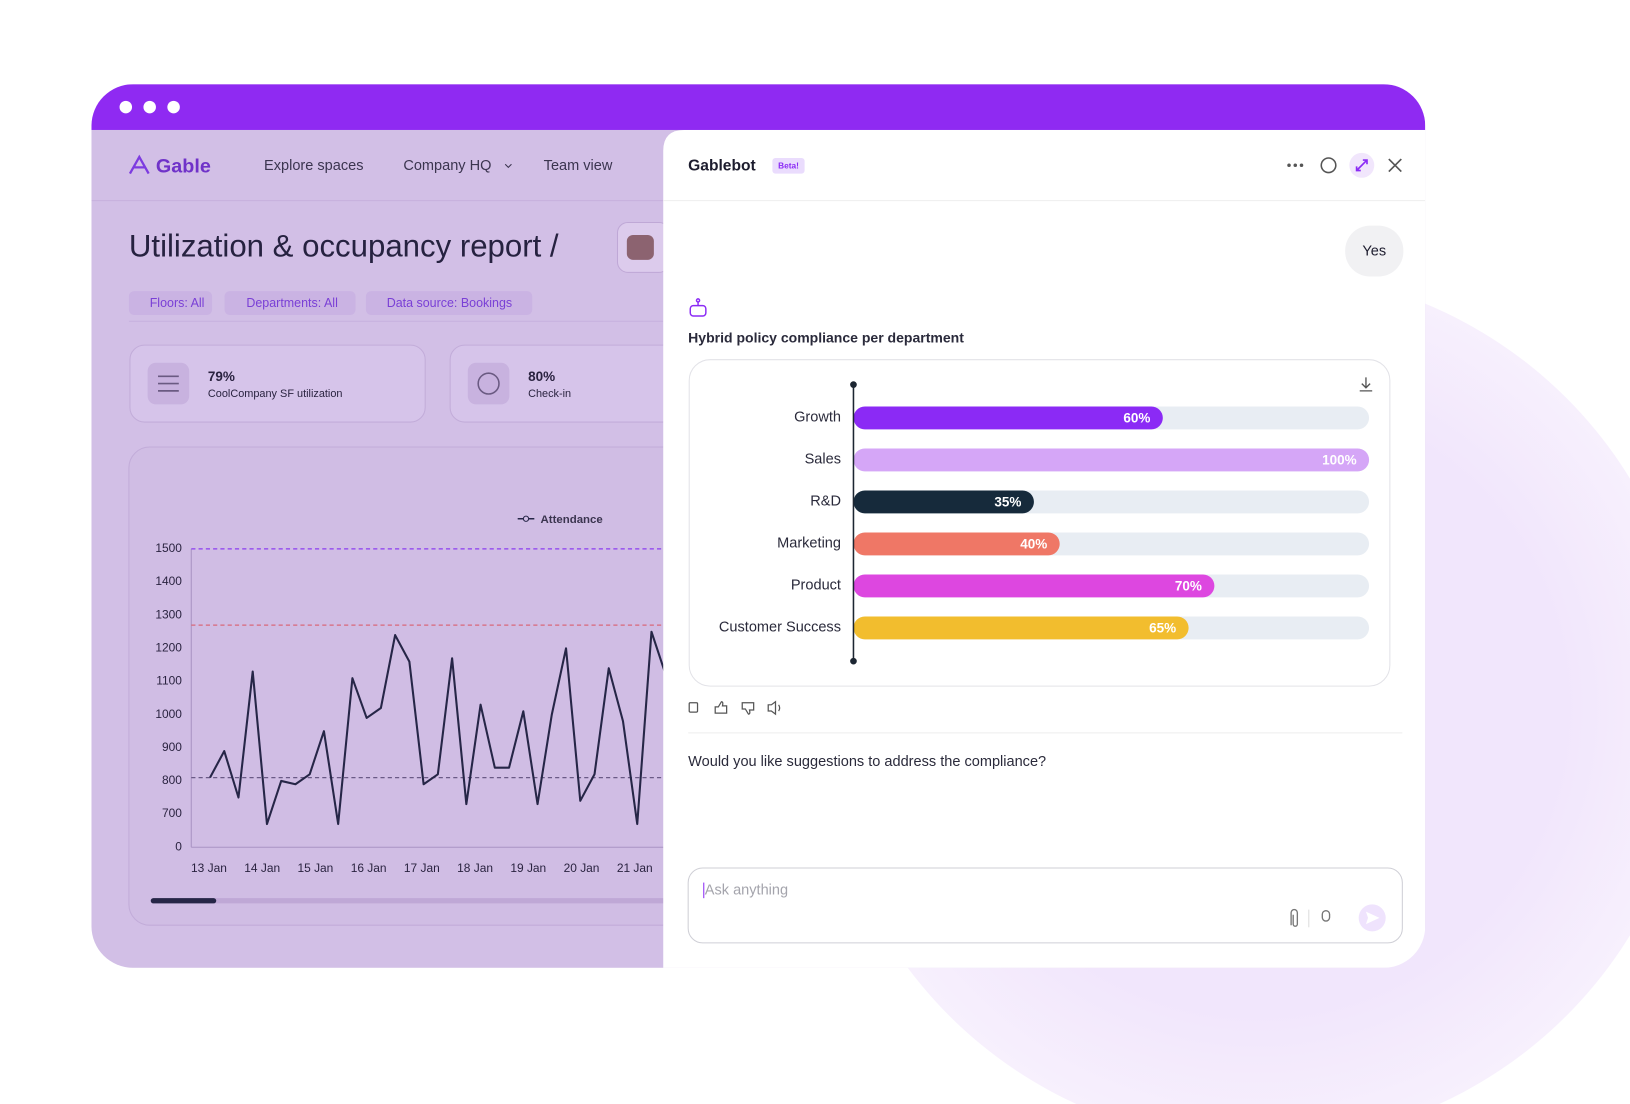  I want to click on filter-label: Data source: Bookings, so click(449, 303).